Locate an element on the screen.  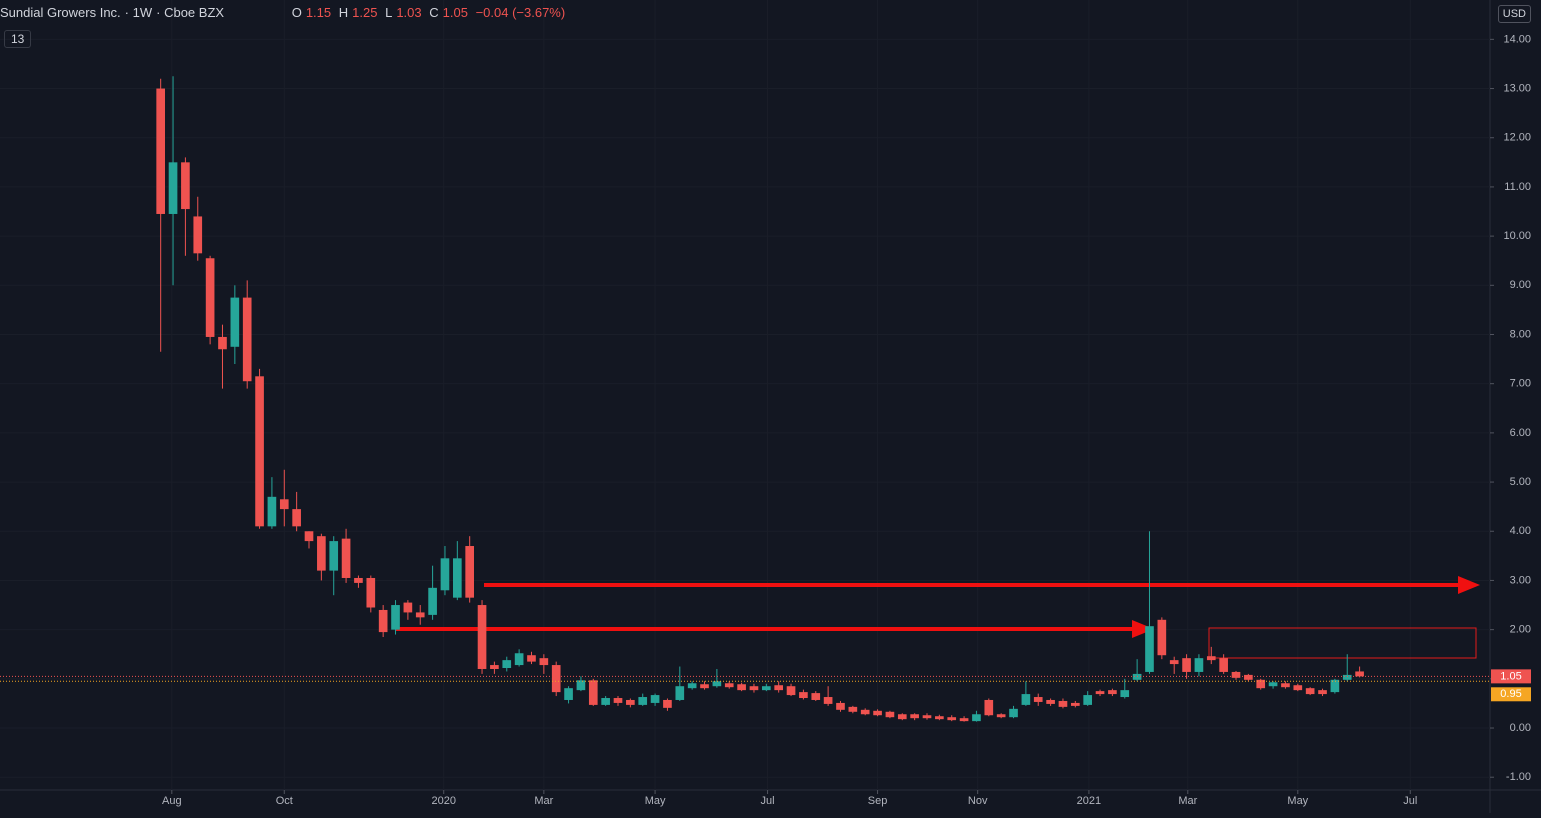
ohlc-label: O is located at coordinates (296, 12).